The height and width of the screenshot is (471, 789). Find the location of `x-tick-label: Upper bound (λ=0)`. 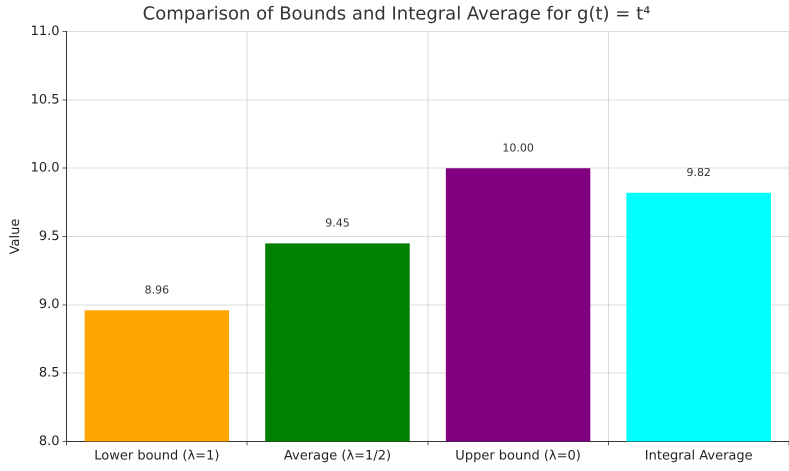

x-tick-label: Upper bound (λ=0) is located at coordinates (518, 456).